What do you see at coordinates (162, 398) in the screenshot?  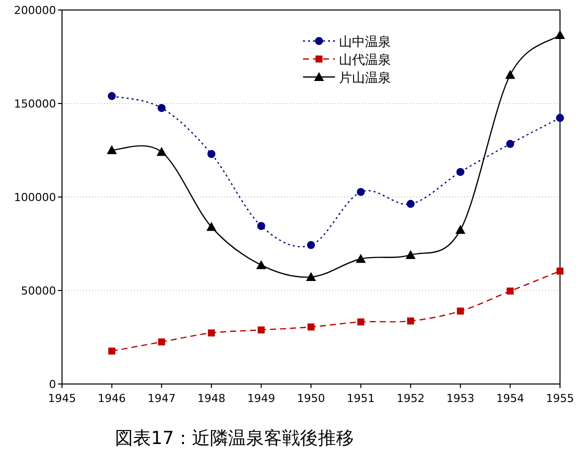 I see `x-tick-label: 1947` at bounding box center [162, 398].